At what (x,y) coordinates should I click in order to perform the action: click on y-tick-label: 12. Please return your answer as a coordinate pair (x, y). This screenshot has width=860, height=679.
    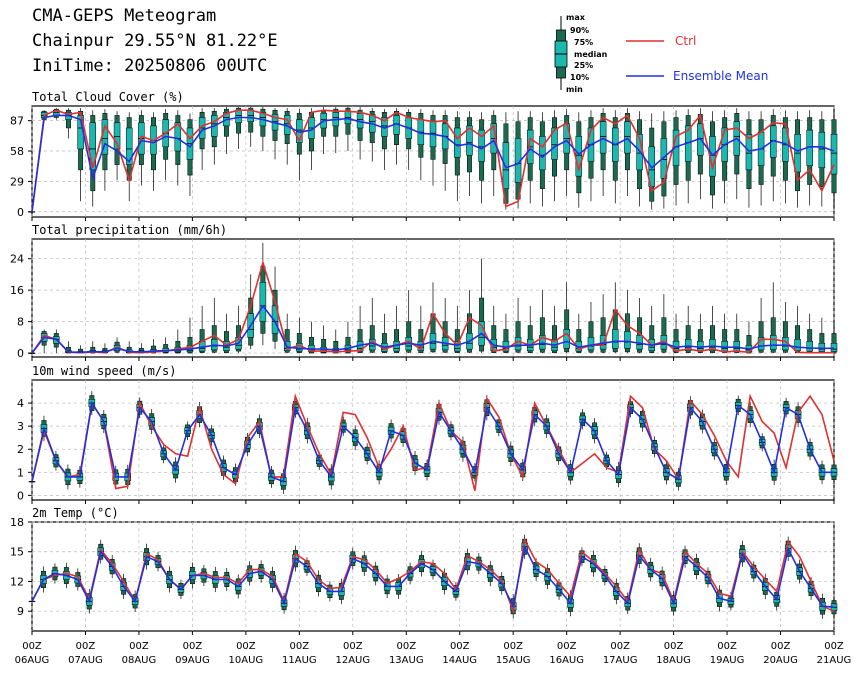
    Looking at the image, I should click on (17, 581).